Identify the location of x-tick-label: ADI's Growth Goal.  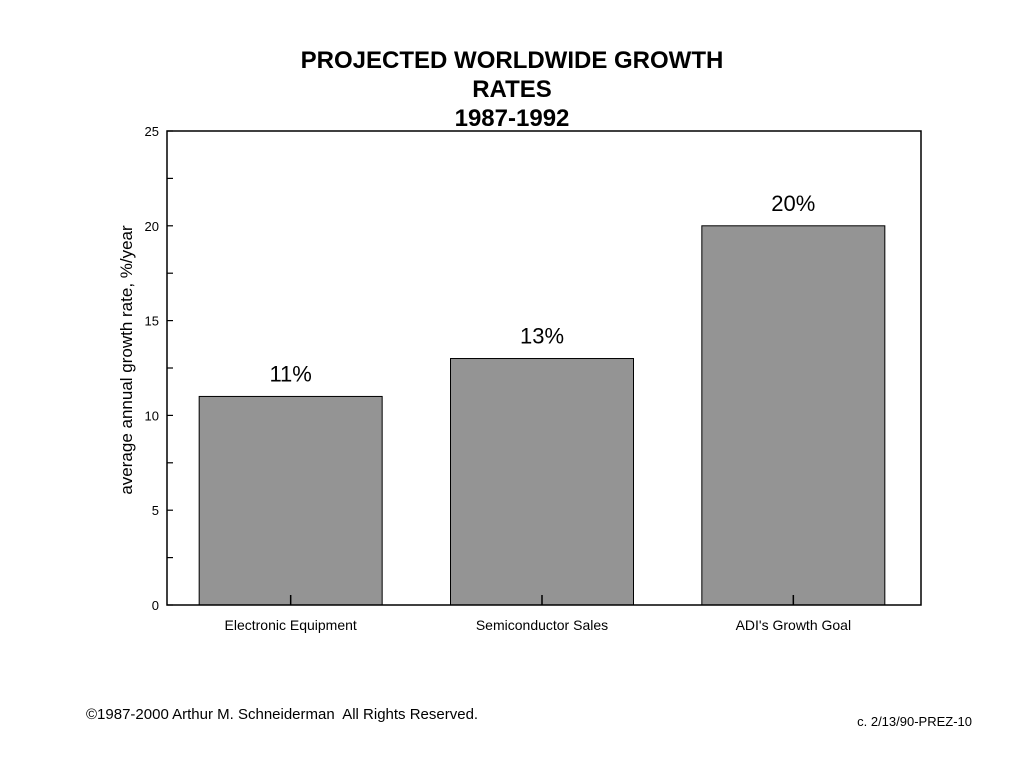
(794, 625).